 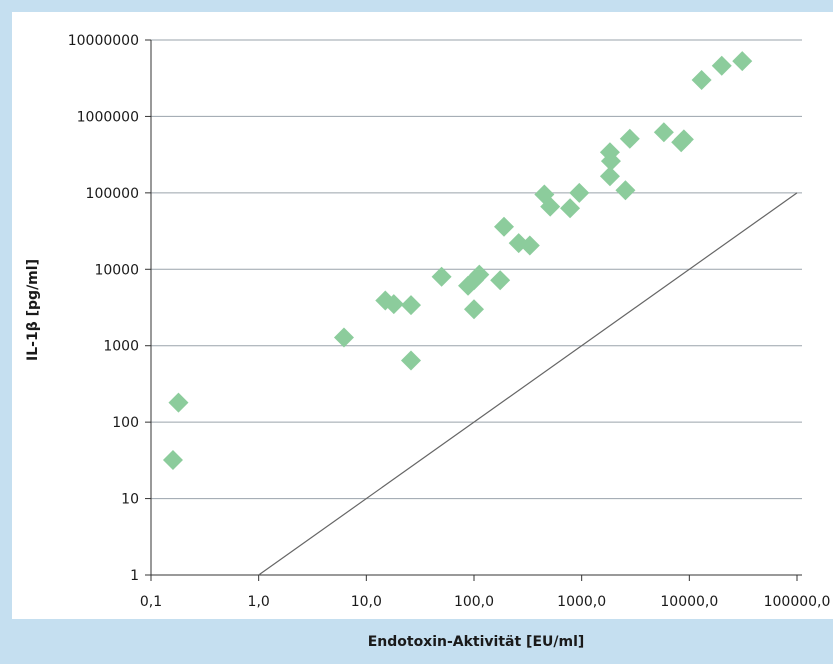 What do you see at coordinates (476, 642) in the screenshot?
I see `x-axis-title: Endotoxin-Aktivität [EU/ml]` at bounding box center [476, 642].